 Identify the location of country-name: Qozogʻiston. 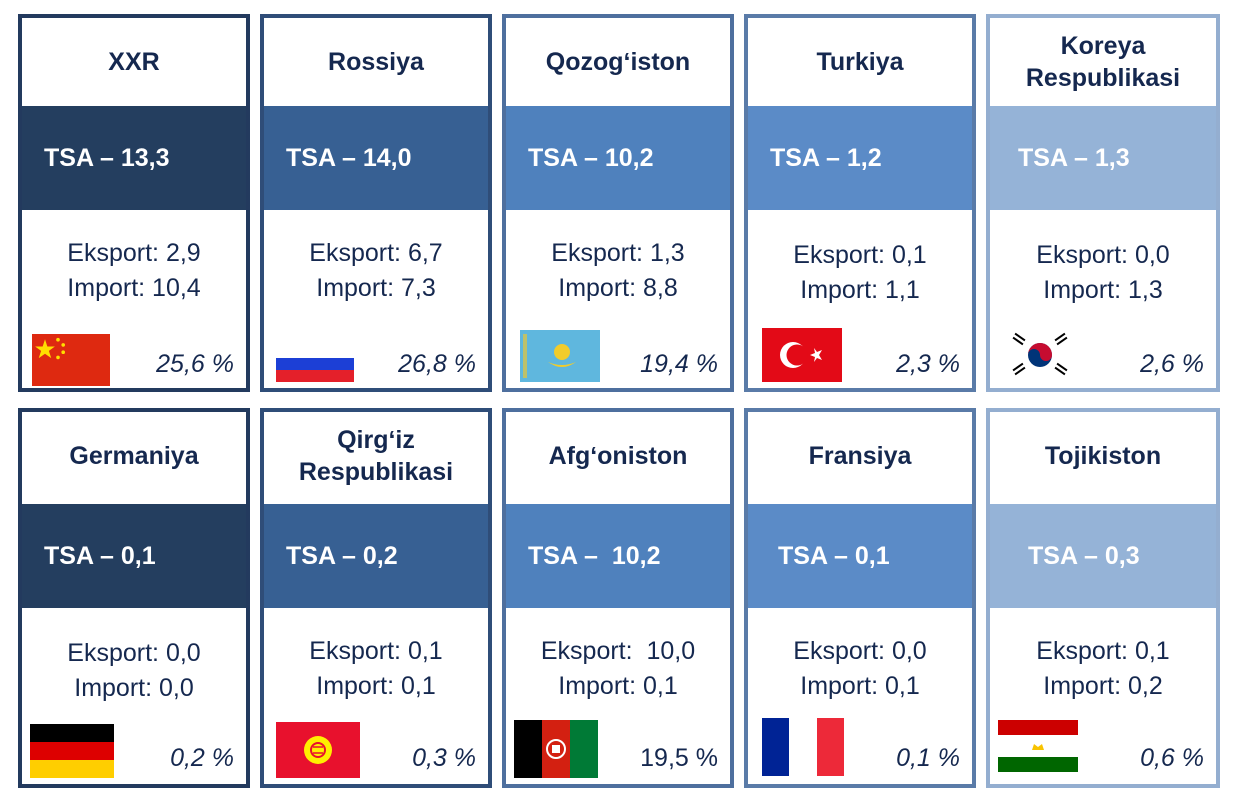
(618, 62).